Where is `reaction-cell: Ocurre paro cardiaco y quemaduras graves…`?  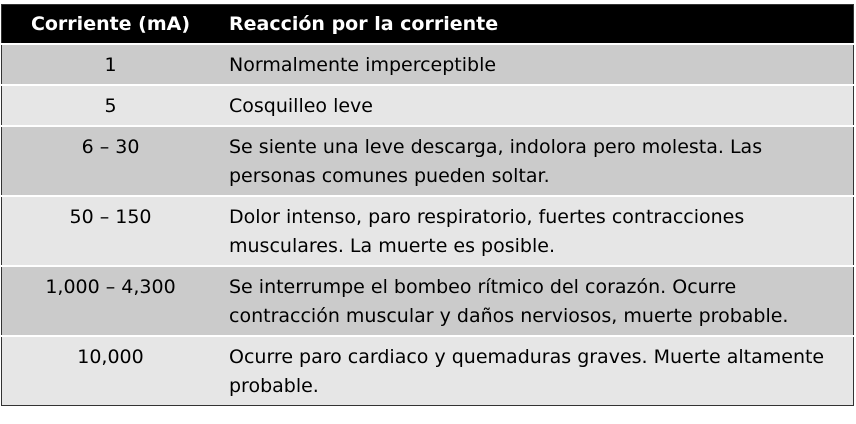 reaction-cell: Ocurre paro cardiaco y quemaduras graves… is located at coordinates (536, 370).